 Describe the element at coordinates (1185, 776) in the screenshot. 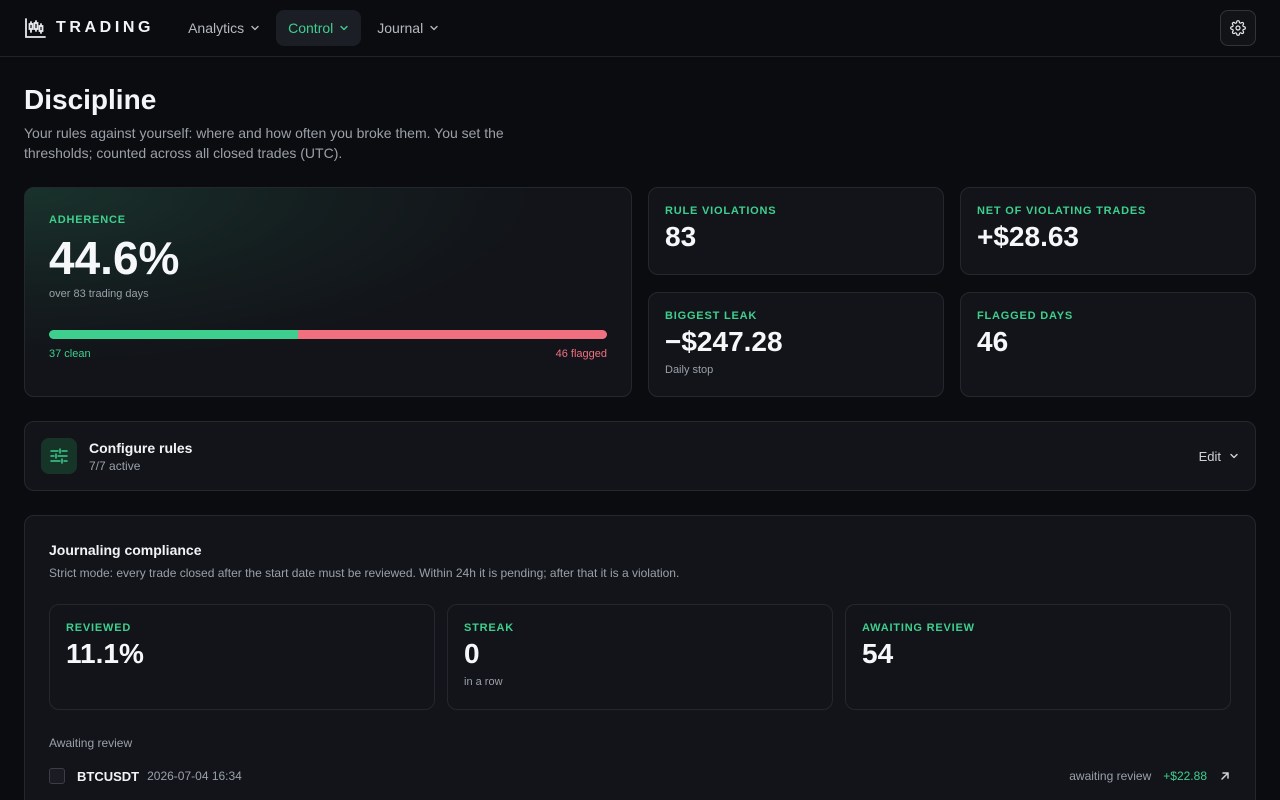

I see `trade-pnl: +$22.88` at that location.